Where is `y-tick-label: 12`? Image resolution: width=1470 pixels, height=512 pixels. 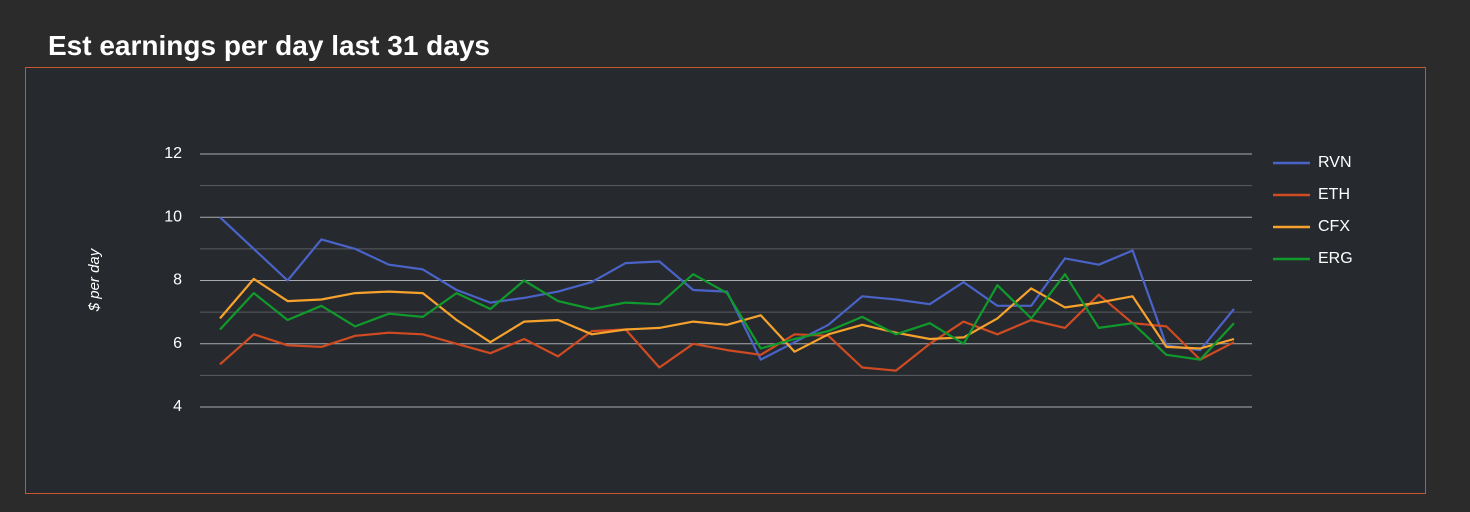
y-tick-label: 12 is located at coordinates (173, 153).